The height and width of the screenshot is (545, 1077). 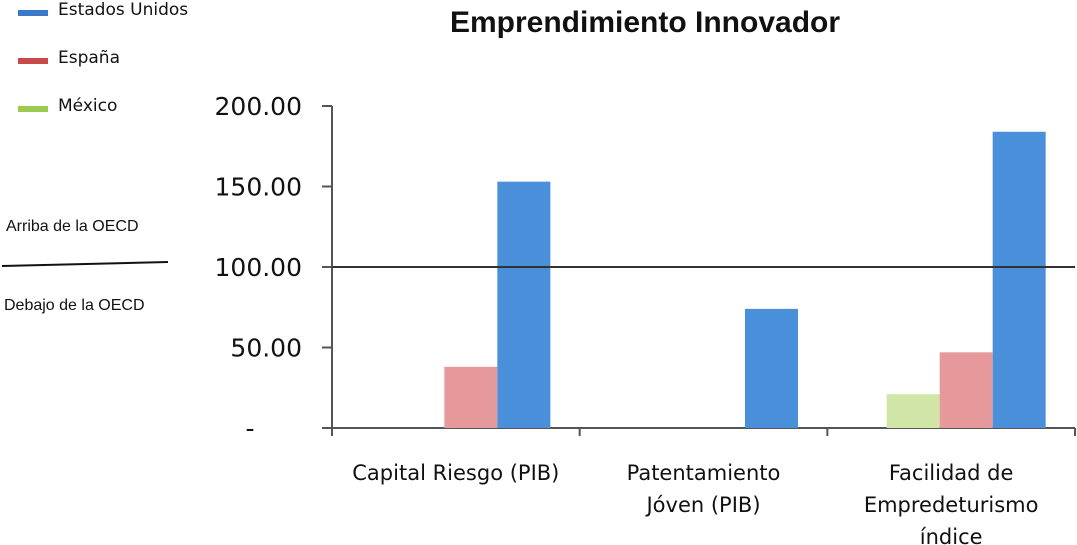 What do you see at coordinates (33, 13) in the screenshot?
I see `legend-swatch-estados-unidos` at bounding box center [33, 13].